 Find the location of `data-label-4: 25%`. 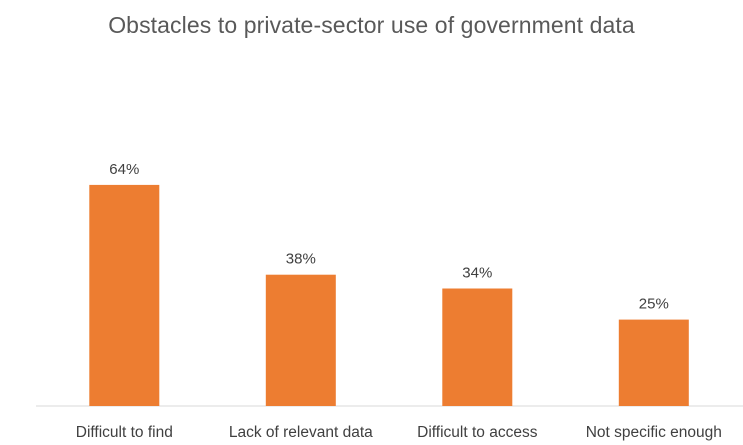

data-label-4: 25% is located at coordinates (654, 304).